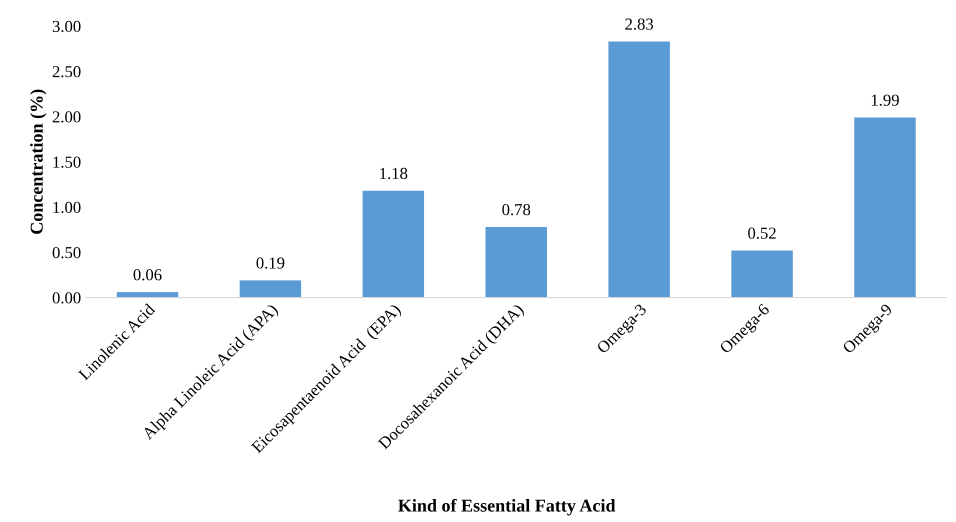  I want to click on data-label: 0.52, so click(762, 233).